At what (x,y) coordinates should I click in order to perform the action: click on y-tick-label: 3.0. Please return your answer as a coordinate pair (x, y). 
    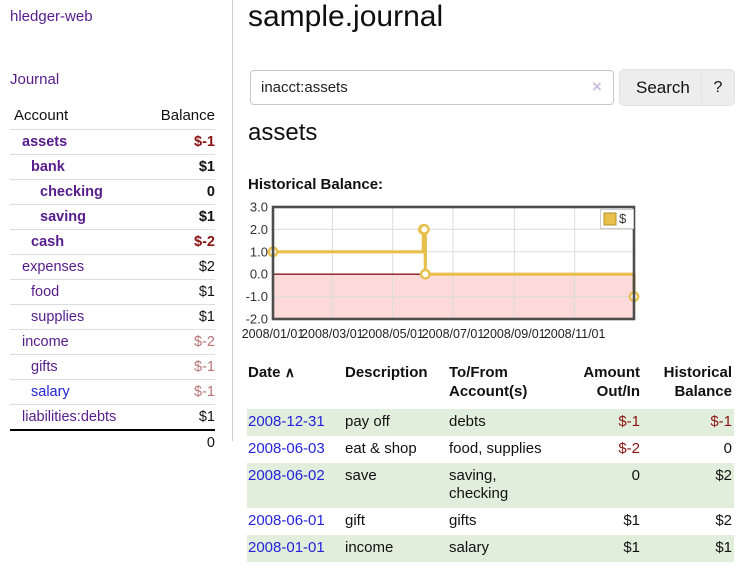
    Looking at the image, I should click on (259, 207).